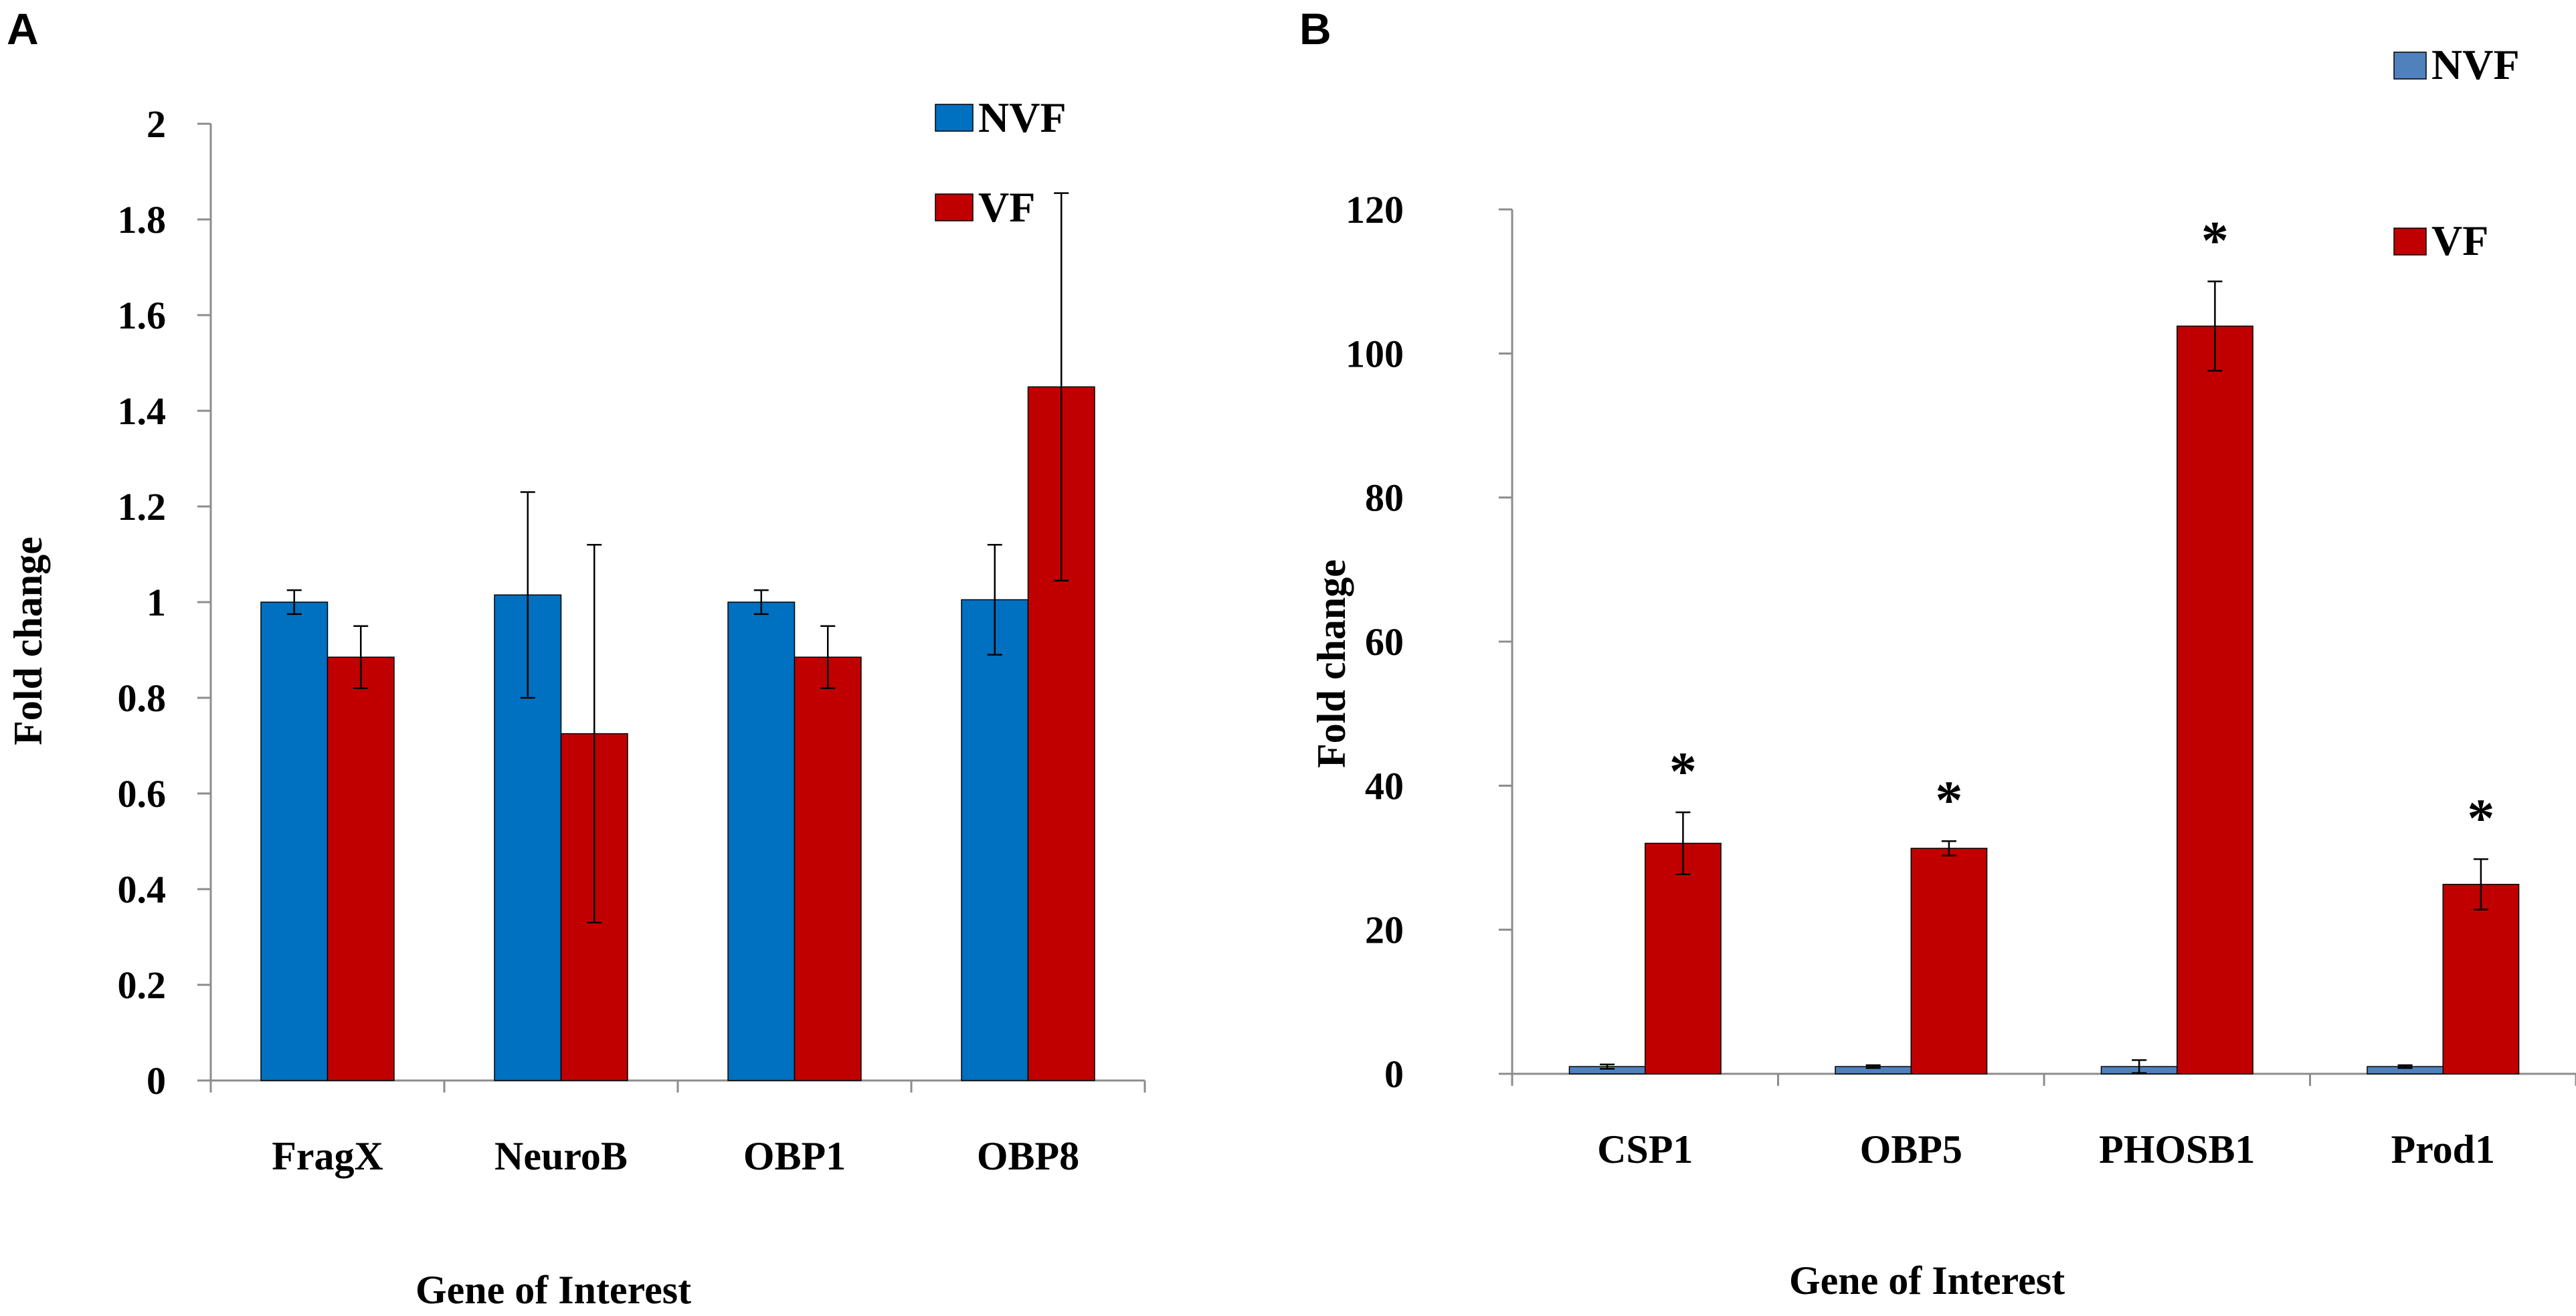 This screenshot has height=1316, width=2576. Describe the element at coordinates (156, 602) in the screenshot. I see `panel-a-y-tick-label: 1` at that location.